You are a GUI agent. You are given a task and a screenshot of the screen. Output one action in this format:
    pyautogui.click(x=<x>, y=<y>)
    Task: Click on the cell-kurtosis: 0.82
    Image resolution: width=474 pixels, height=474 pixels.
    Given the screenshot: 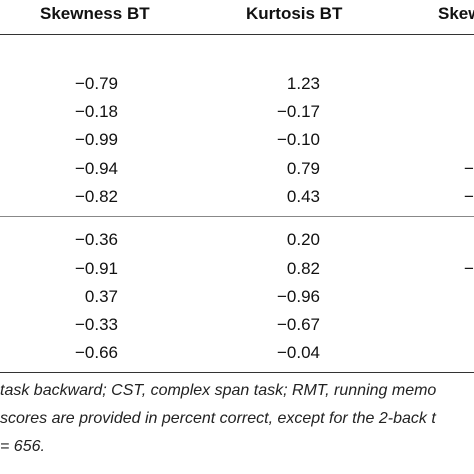 What is the action you would take?
    pyautogui.click(x=303, y=268)
    